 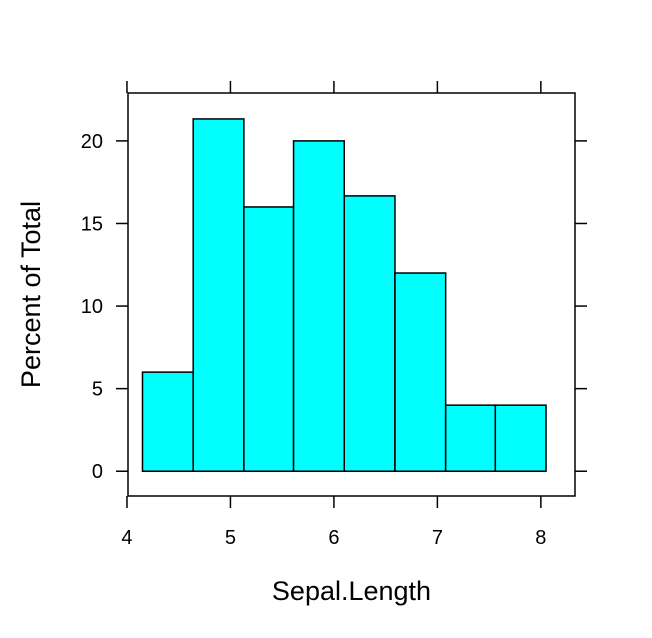 I want to click on y-tick-label: 5, so click(x=97, y=390).